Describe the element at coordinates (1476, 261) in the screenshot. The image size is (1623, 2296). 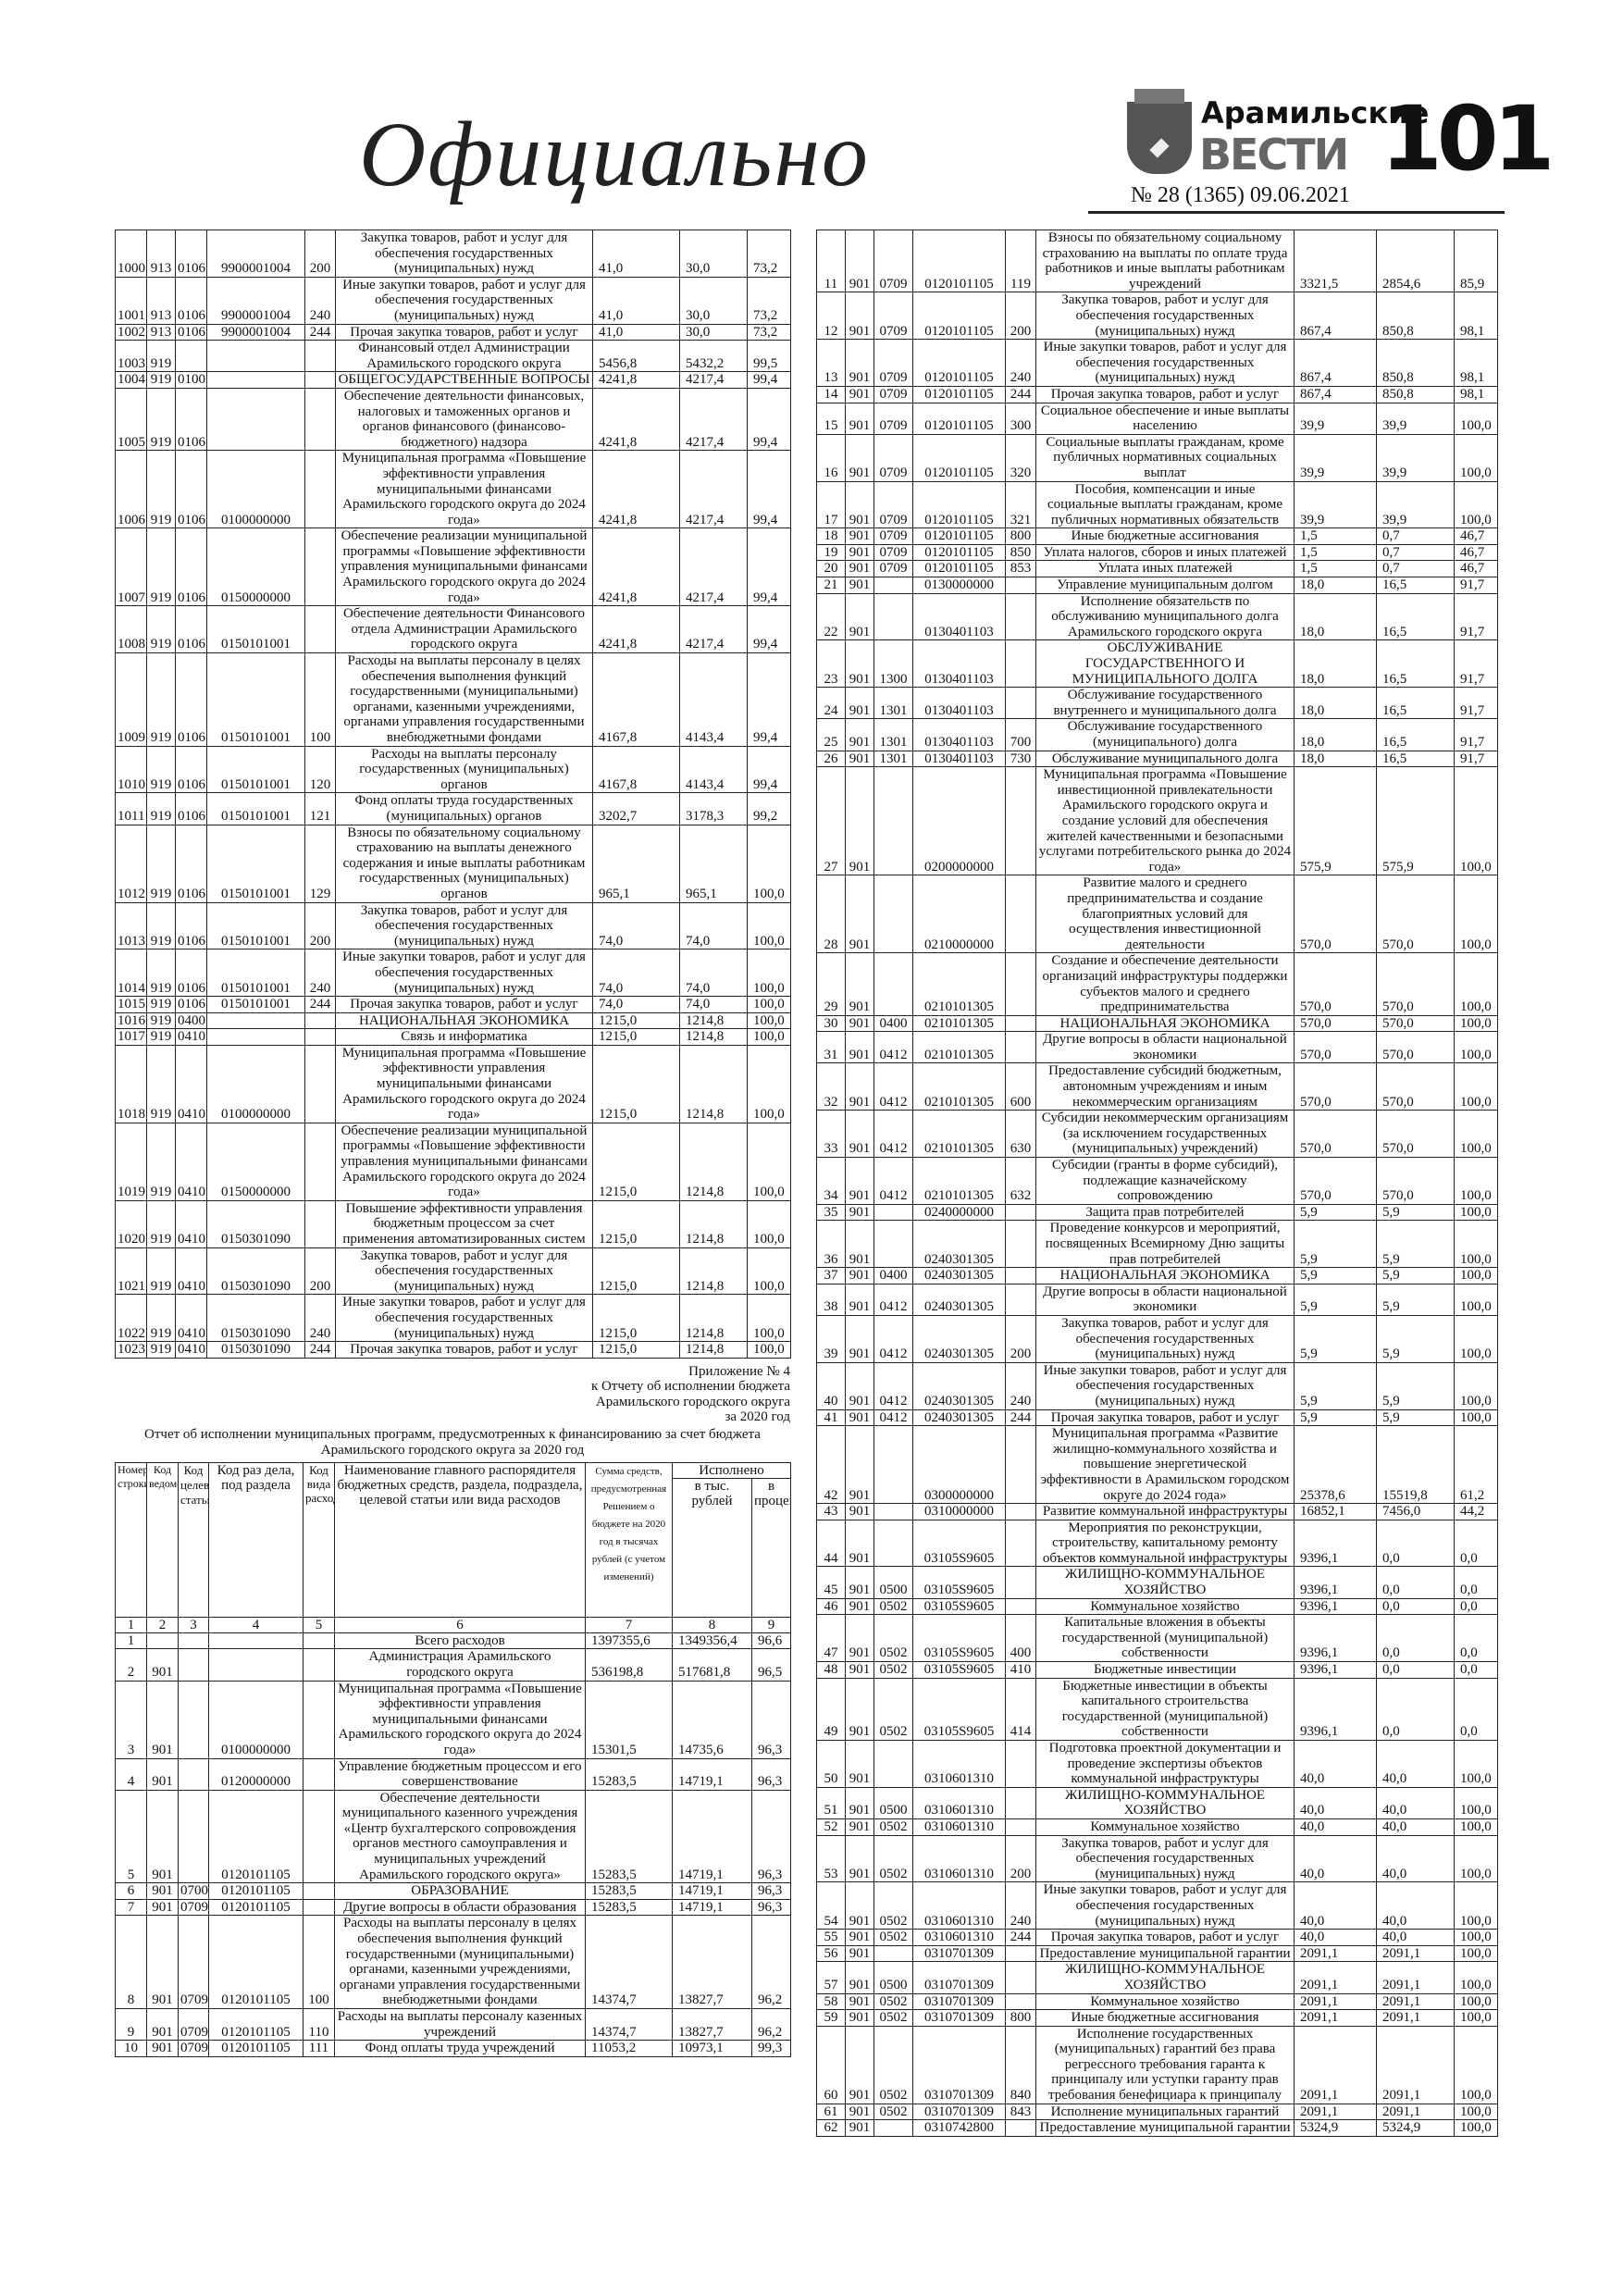
I see `executed-percent: 85,9` at that location.